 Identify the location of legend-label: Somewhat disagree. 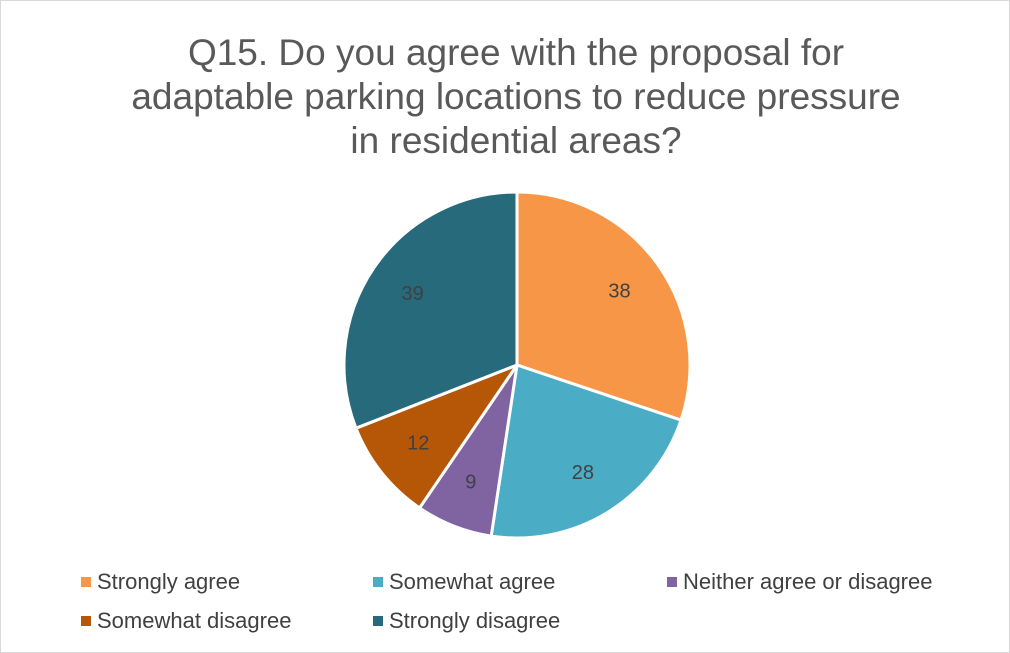
(194, 620).